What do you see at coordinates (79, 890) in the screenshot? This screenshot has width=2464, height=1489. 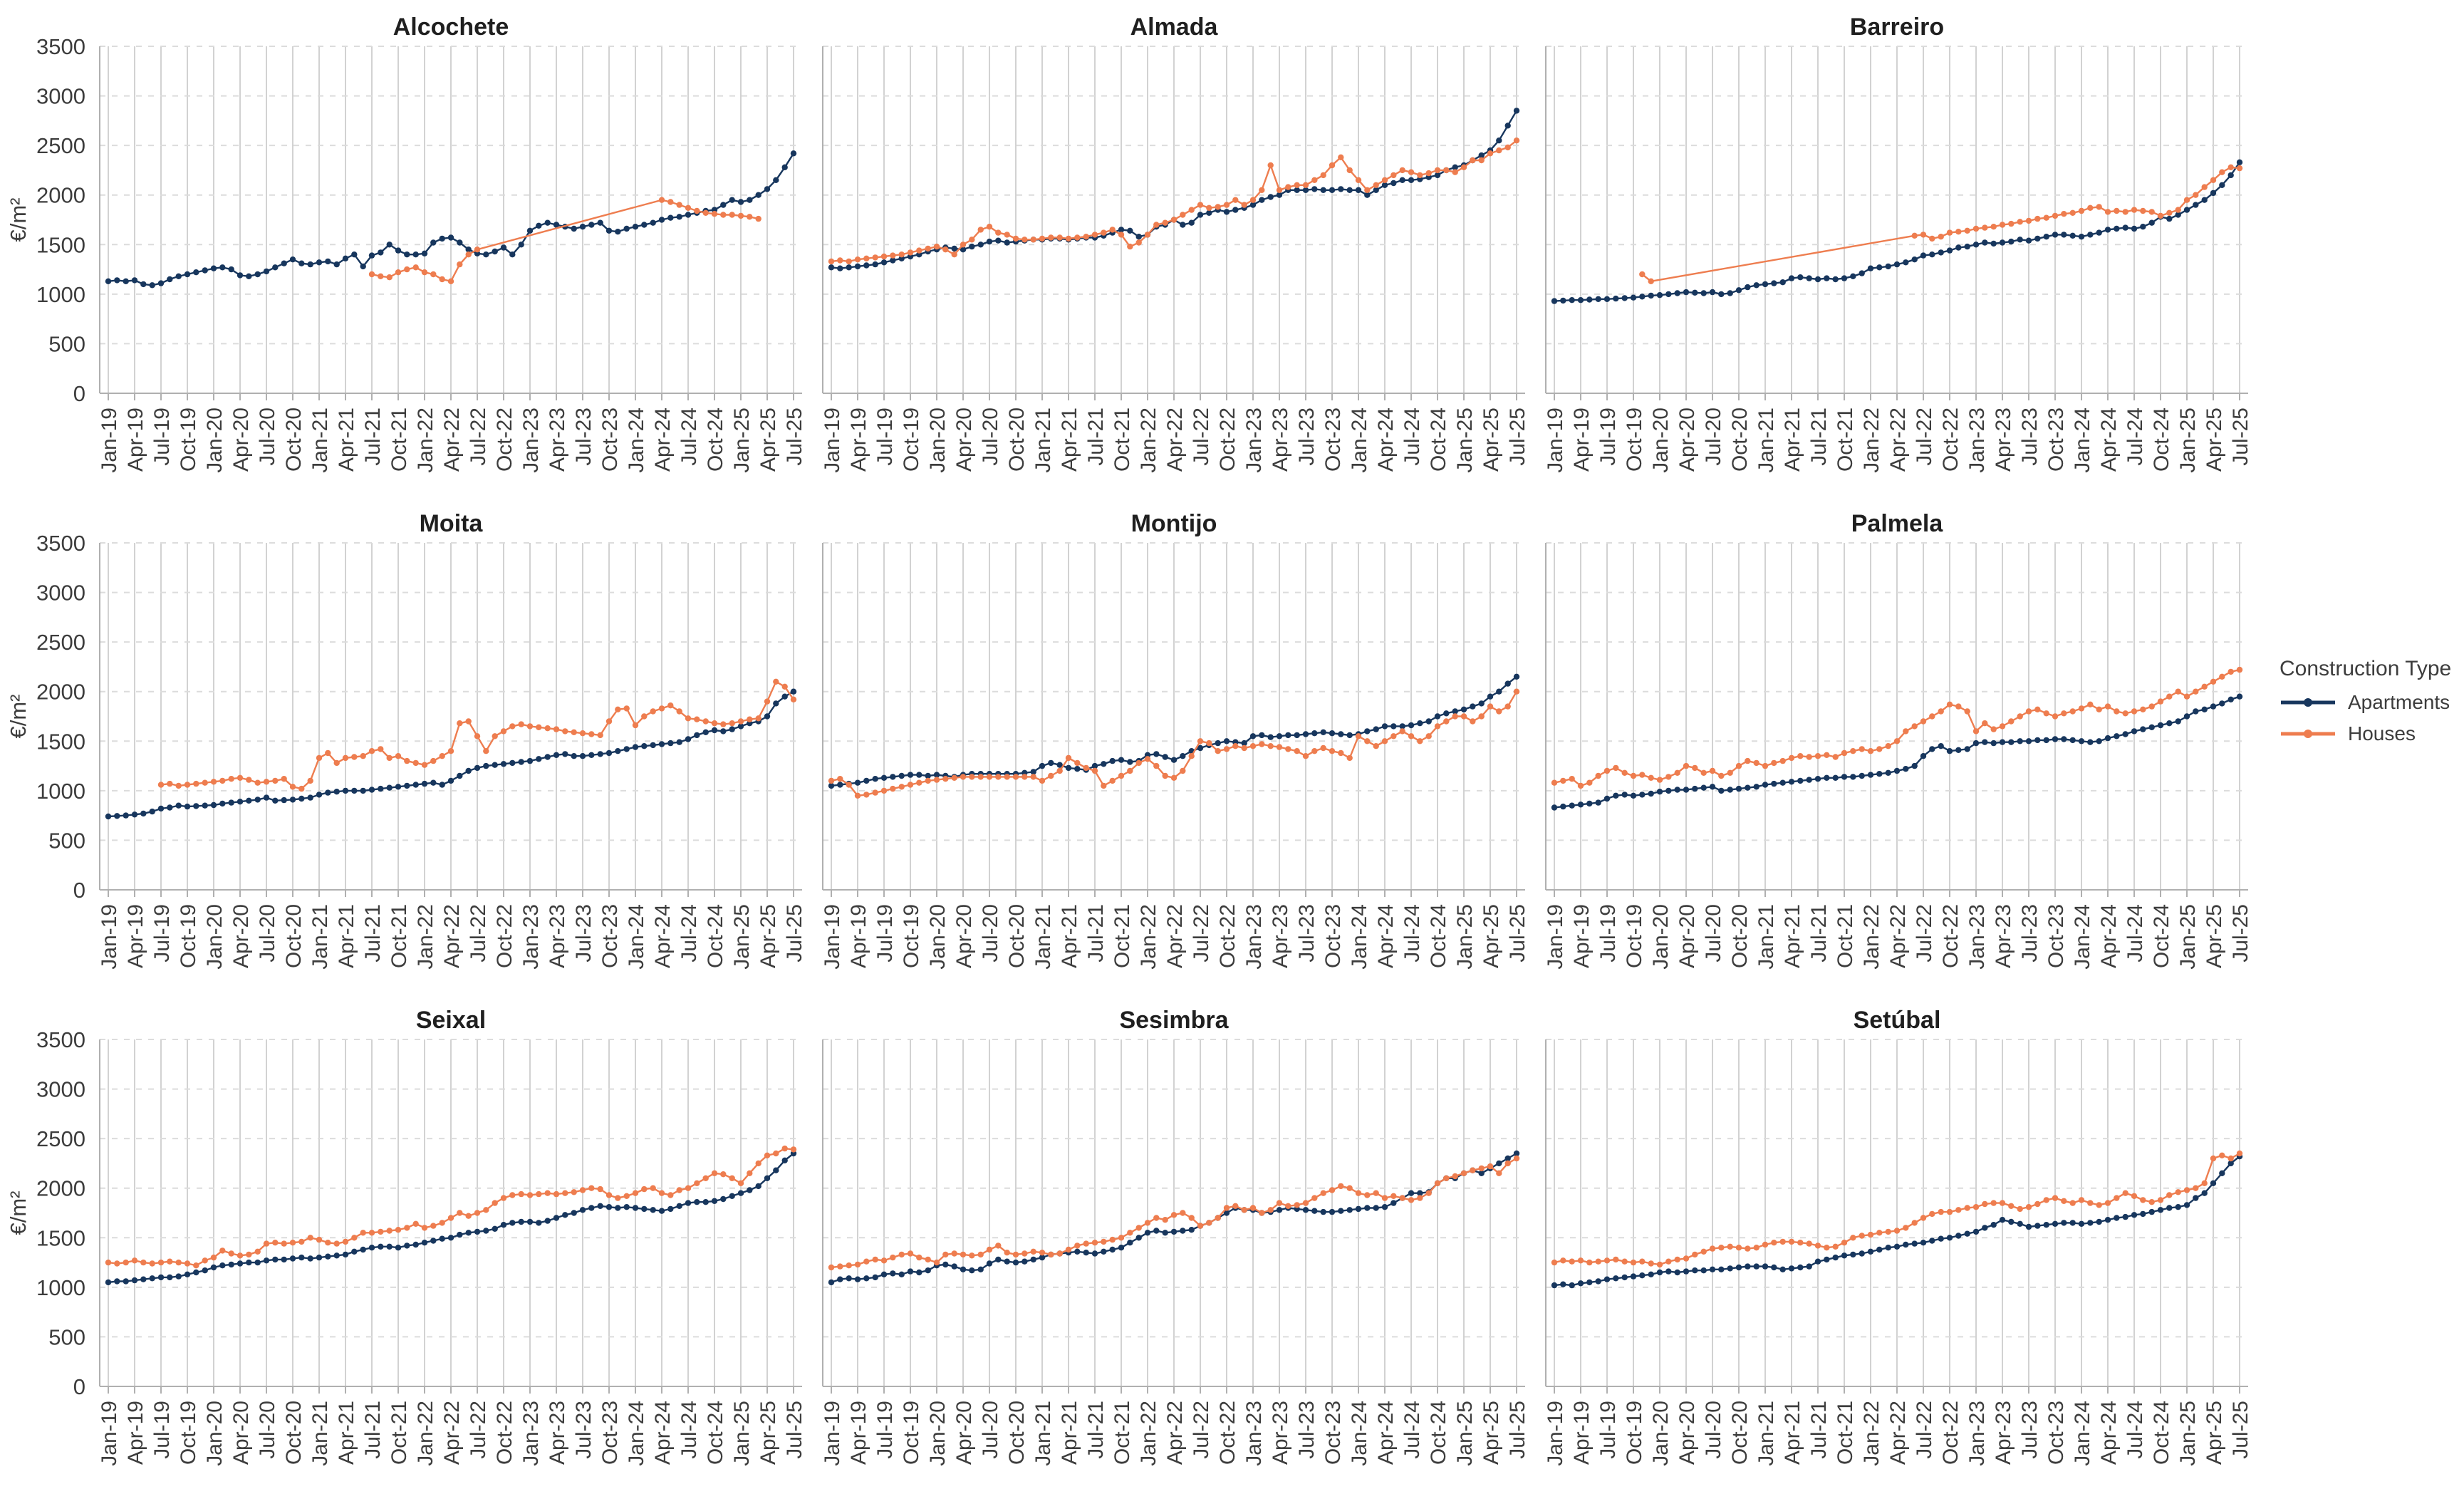 I see `y-tick-label: 0` at bounding box center [79, 890].